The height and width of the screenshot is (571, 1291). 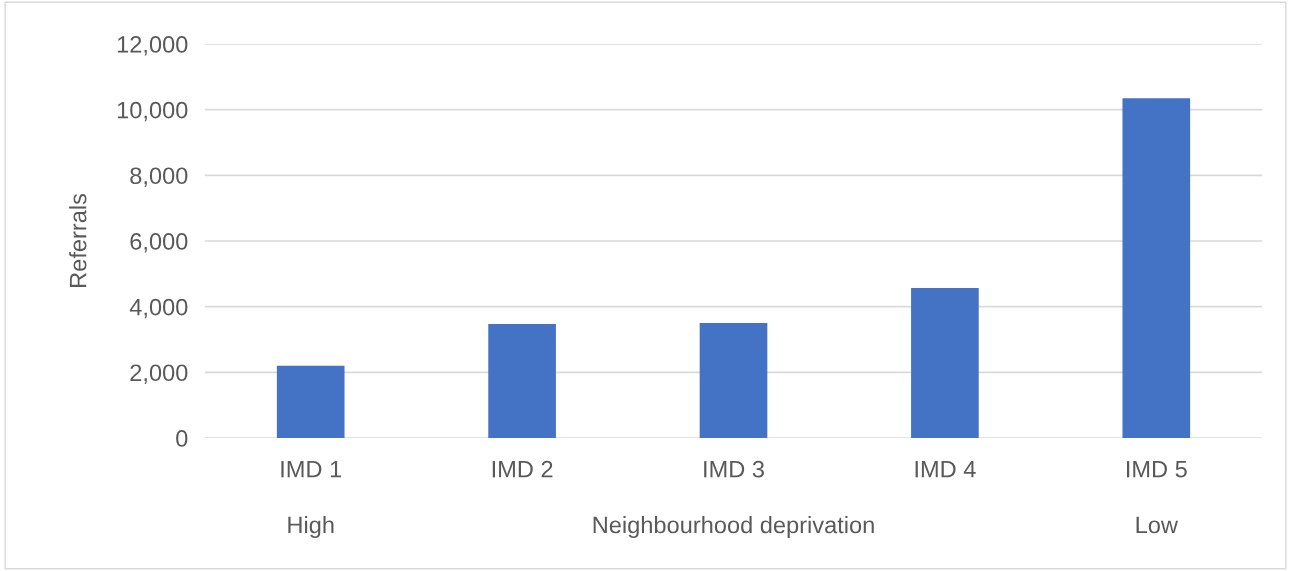 What do you see at coordinates (1157, 469) in the screenshot?
I see `x-tick-label: IMD 5` at bounding box center [1157, 469].